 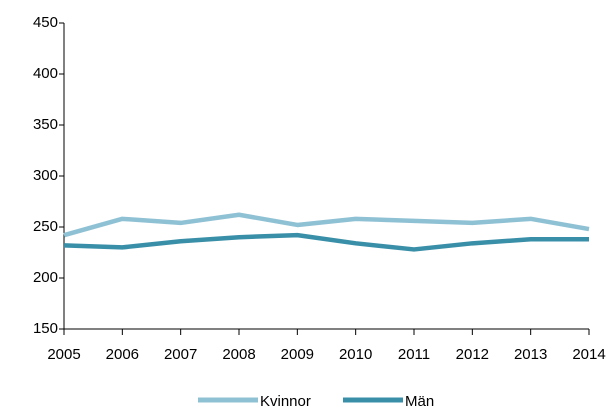 I want to click on y-tick-label: 350, so click(x=45, y=124).